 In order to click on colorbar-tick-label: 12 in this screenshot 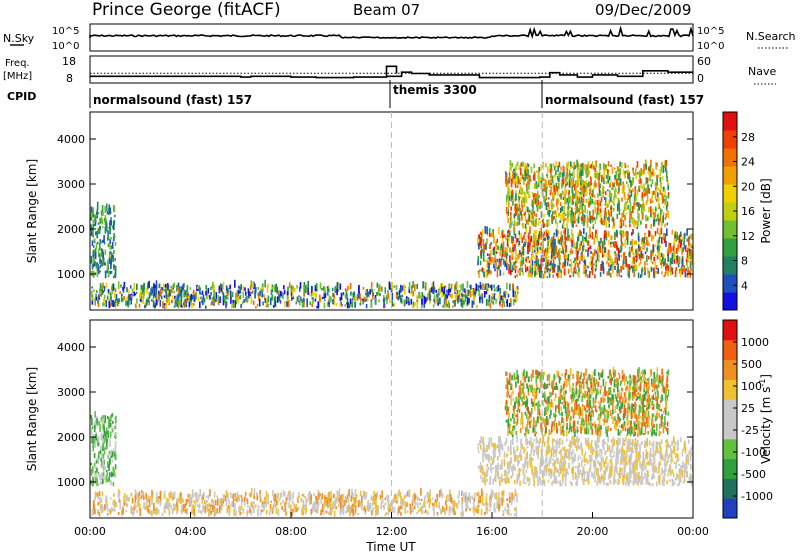, I will do `click(748, 236)`.